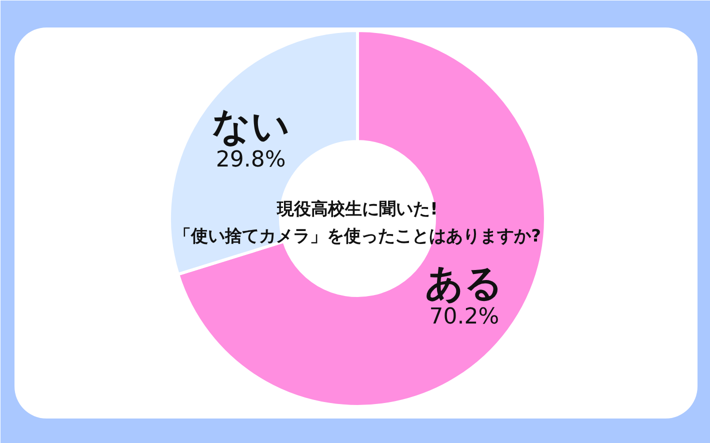 This screenshot has width=710, height=443. Describe the element at coordinates (357, 236) in the screenshot. I see `text: 「使い捨てカメラ」を使ったことはありますか?` at that location.